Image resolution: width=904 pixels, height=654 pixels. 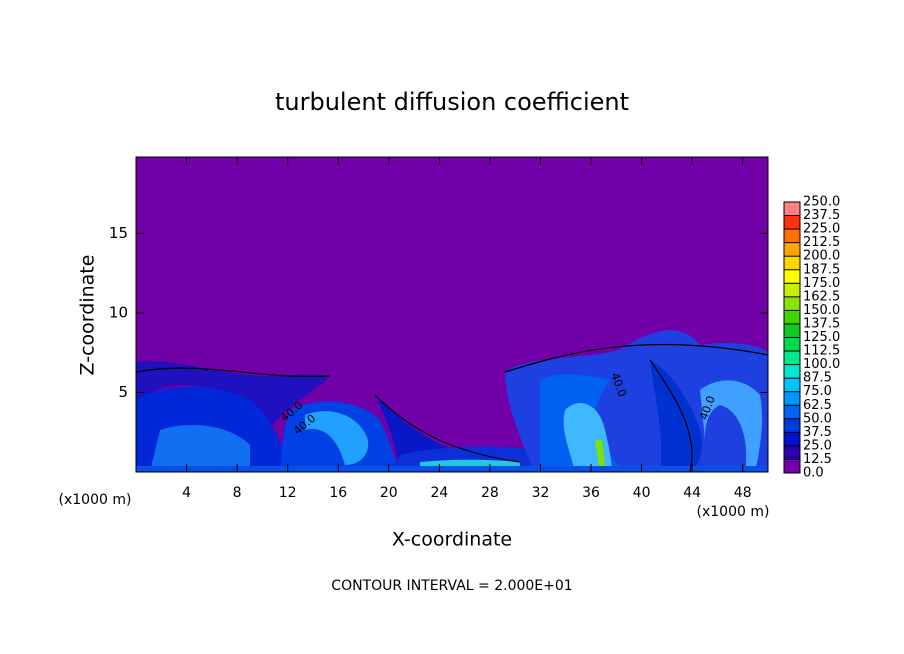 What do you see at coordinates (95, 500) in the screenshot?
I see `y-unit-label: (x1000 m)` at bounding box center [95, 500].